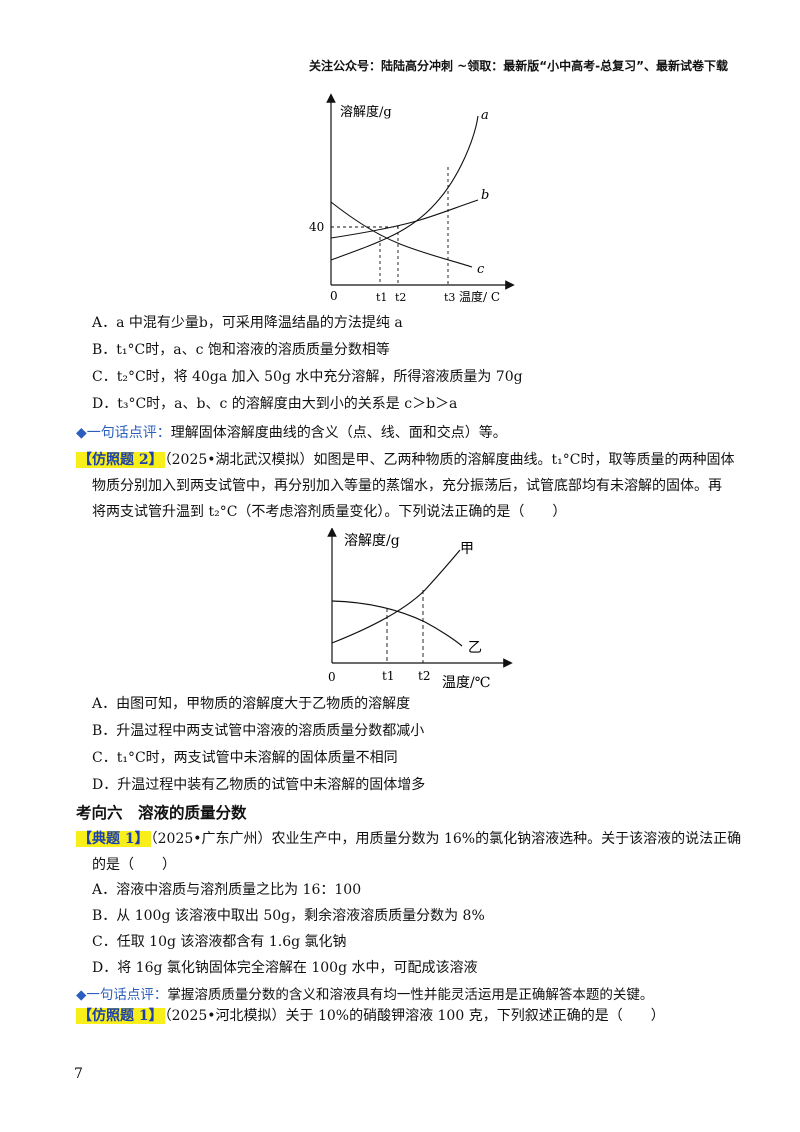 The width and height of the screenshot is (800, 1132). I want to click on curve-yi, so click(397, 623).